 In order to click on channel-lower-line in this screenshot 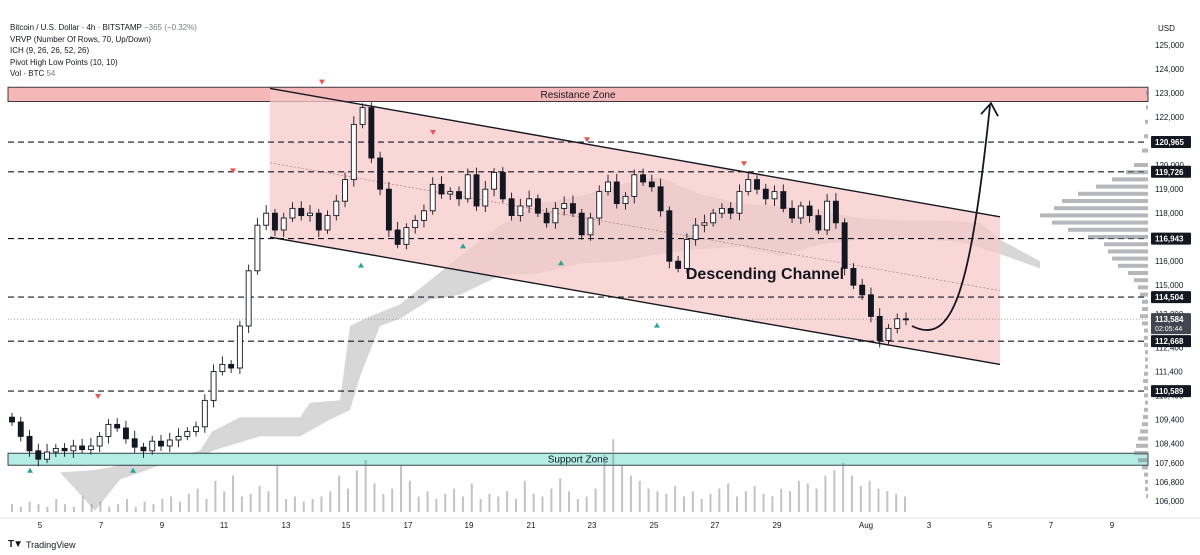, I will do `click(635, 301)`.